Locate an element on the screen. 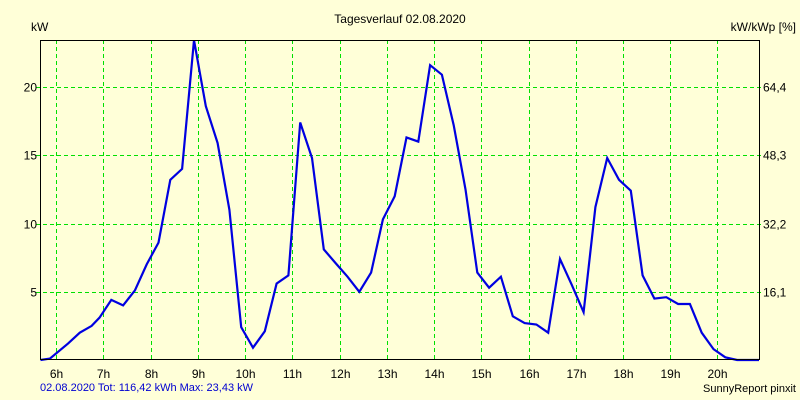 The width and height of the screenshot is (800, 400). y-tick-label-left: 10 is located at coordinates (31, 225).